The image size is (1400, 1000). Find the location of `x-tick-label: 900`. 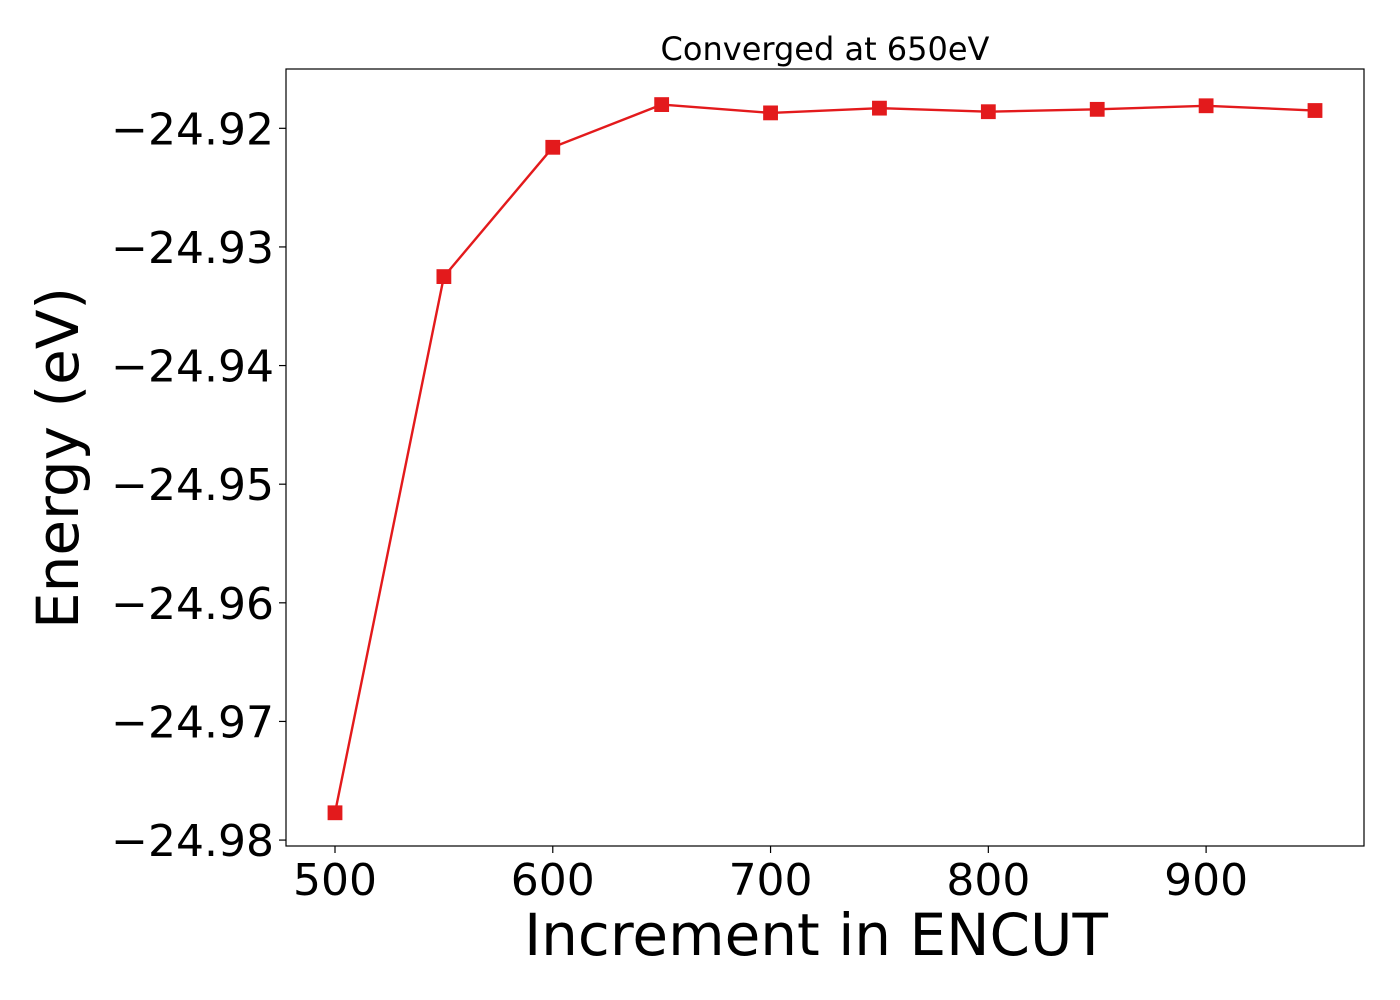

x-tick-label: 900 is located at coordinates (1206, 880).